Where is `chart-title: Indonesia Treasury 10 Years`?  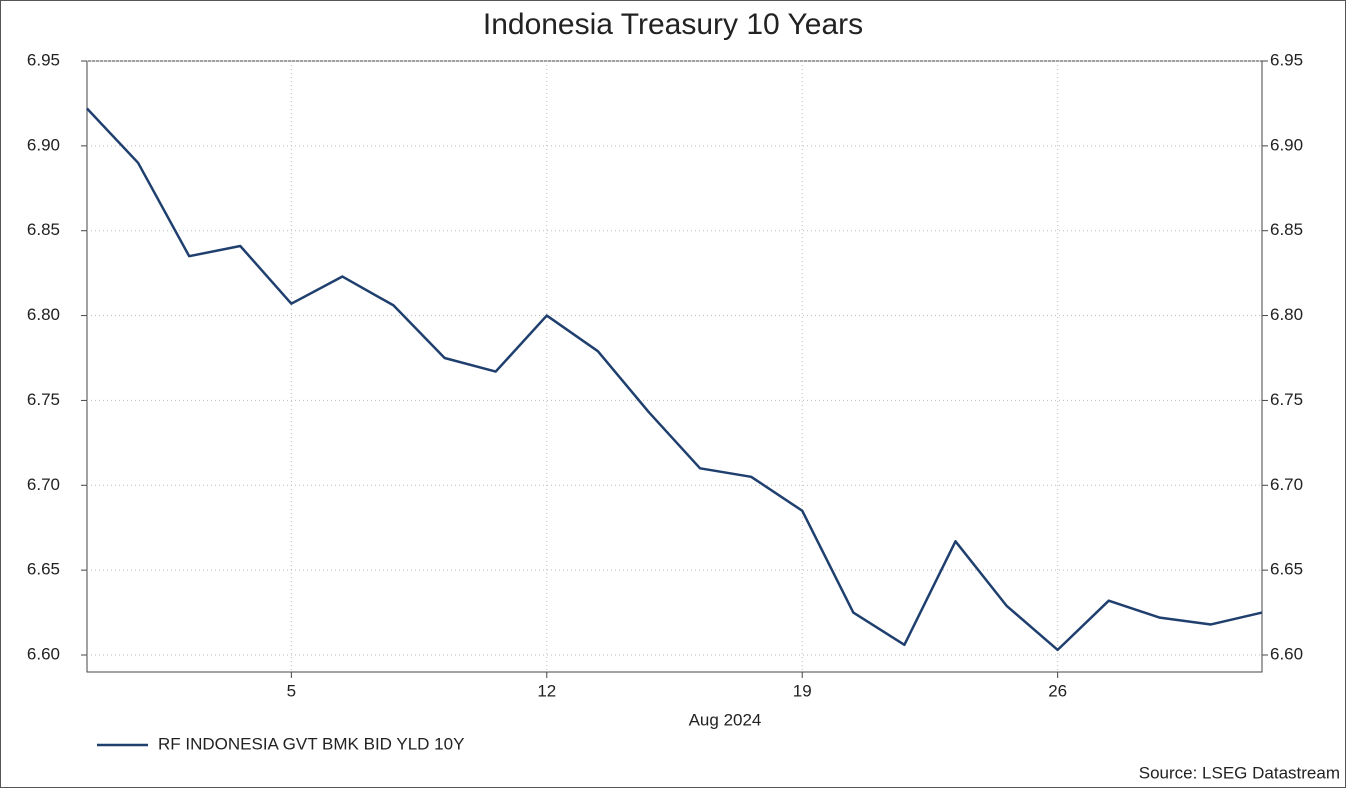 chart-title: Indonesia Treasury 10 Years is located at coordinates (673, 24).